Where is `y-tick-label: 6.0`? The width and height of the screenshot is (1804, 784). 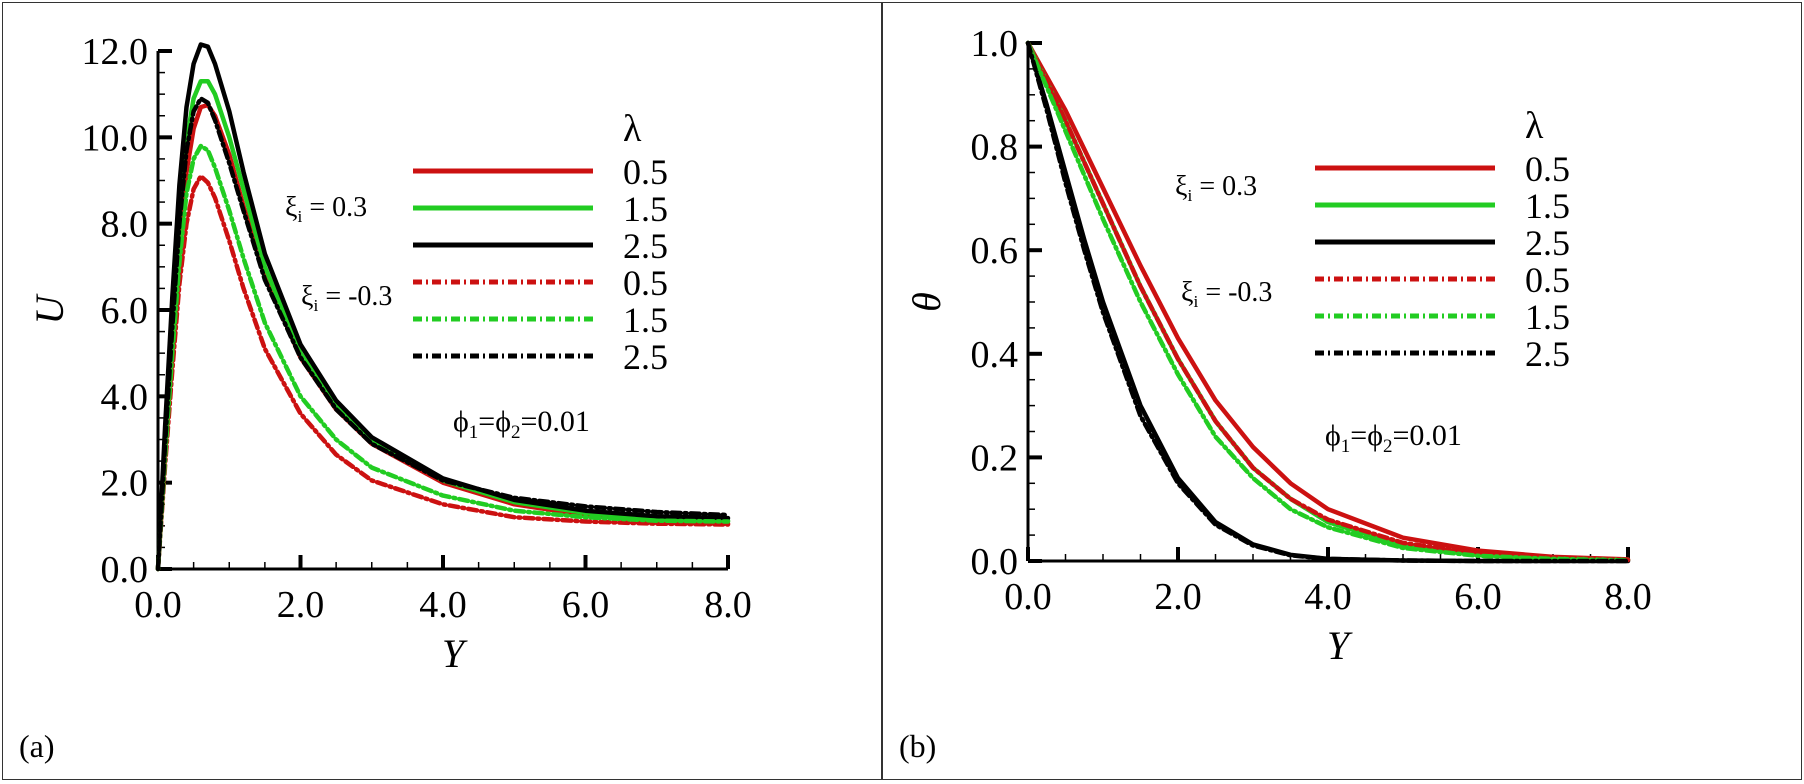
y-tick-label: 6.0 is located at coordinates (125, 311).